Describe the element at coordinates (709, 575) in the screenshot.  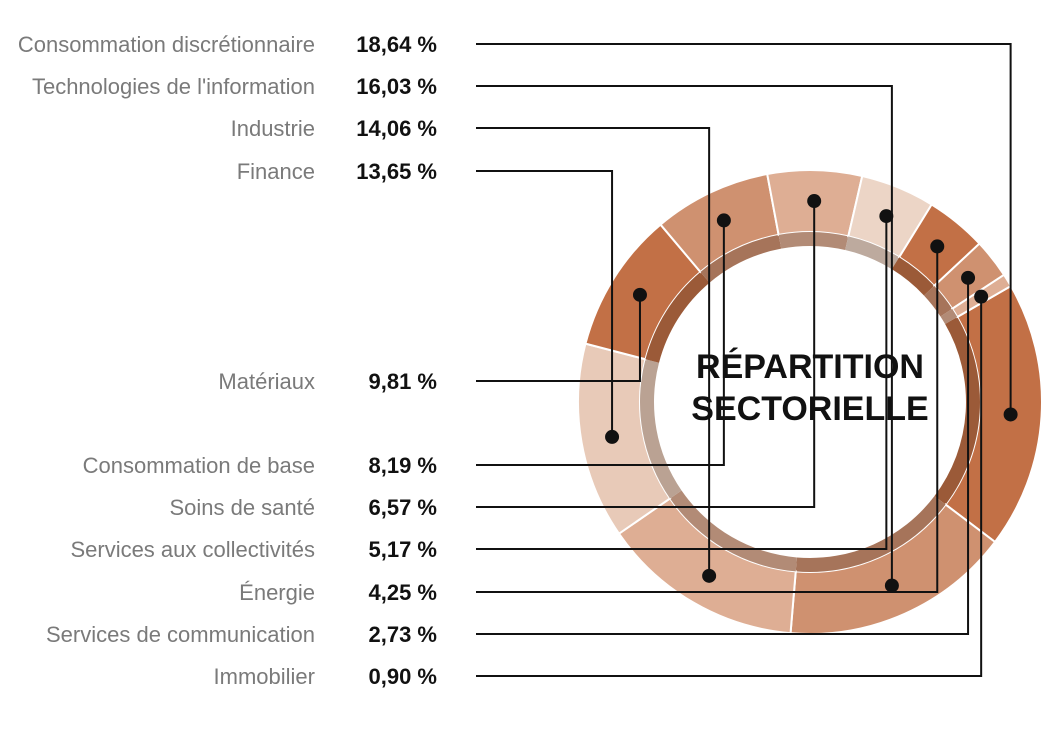
I see `leader-dot-industrie` at that location.